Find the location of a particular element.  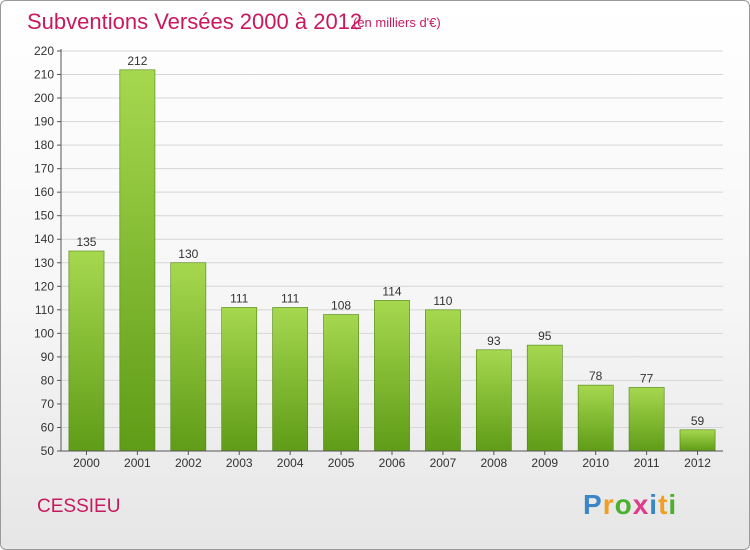

value-label-2001: 212 is located at coordinates (137, 61).